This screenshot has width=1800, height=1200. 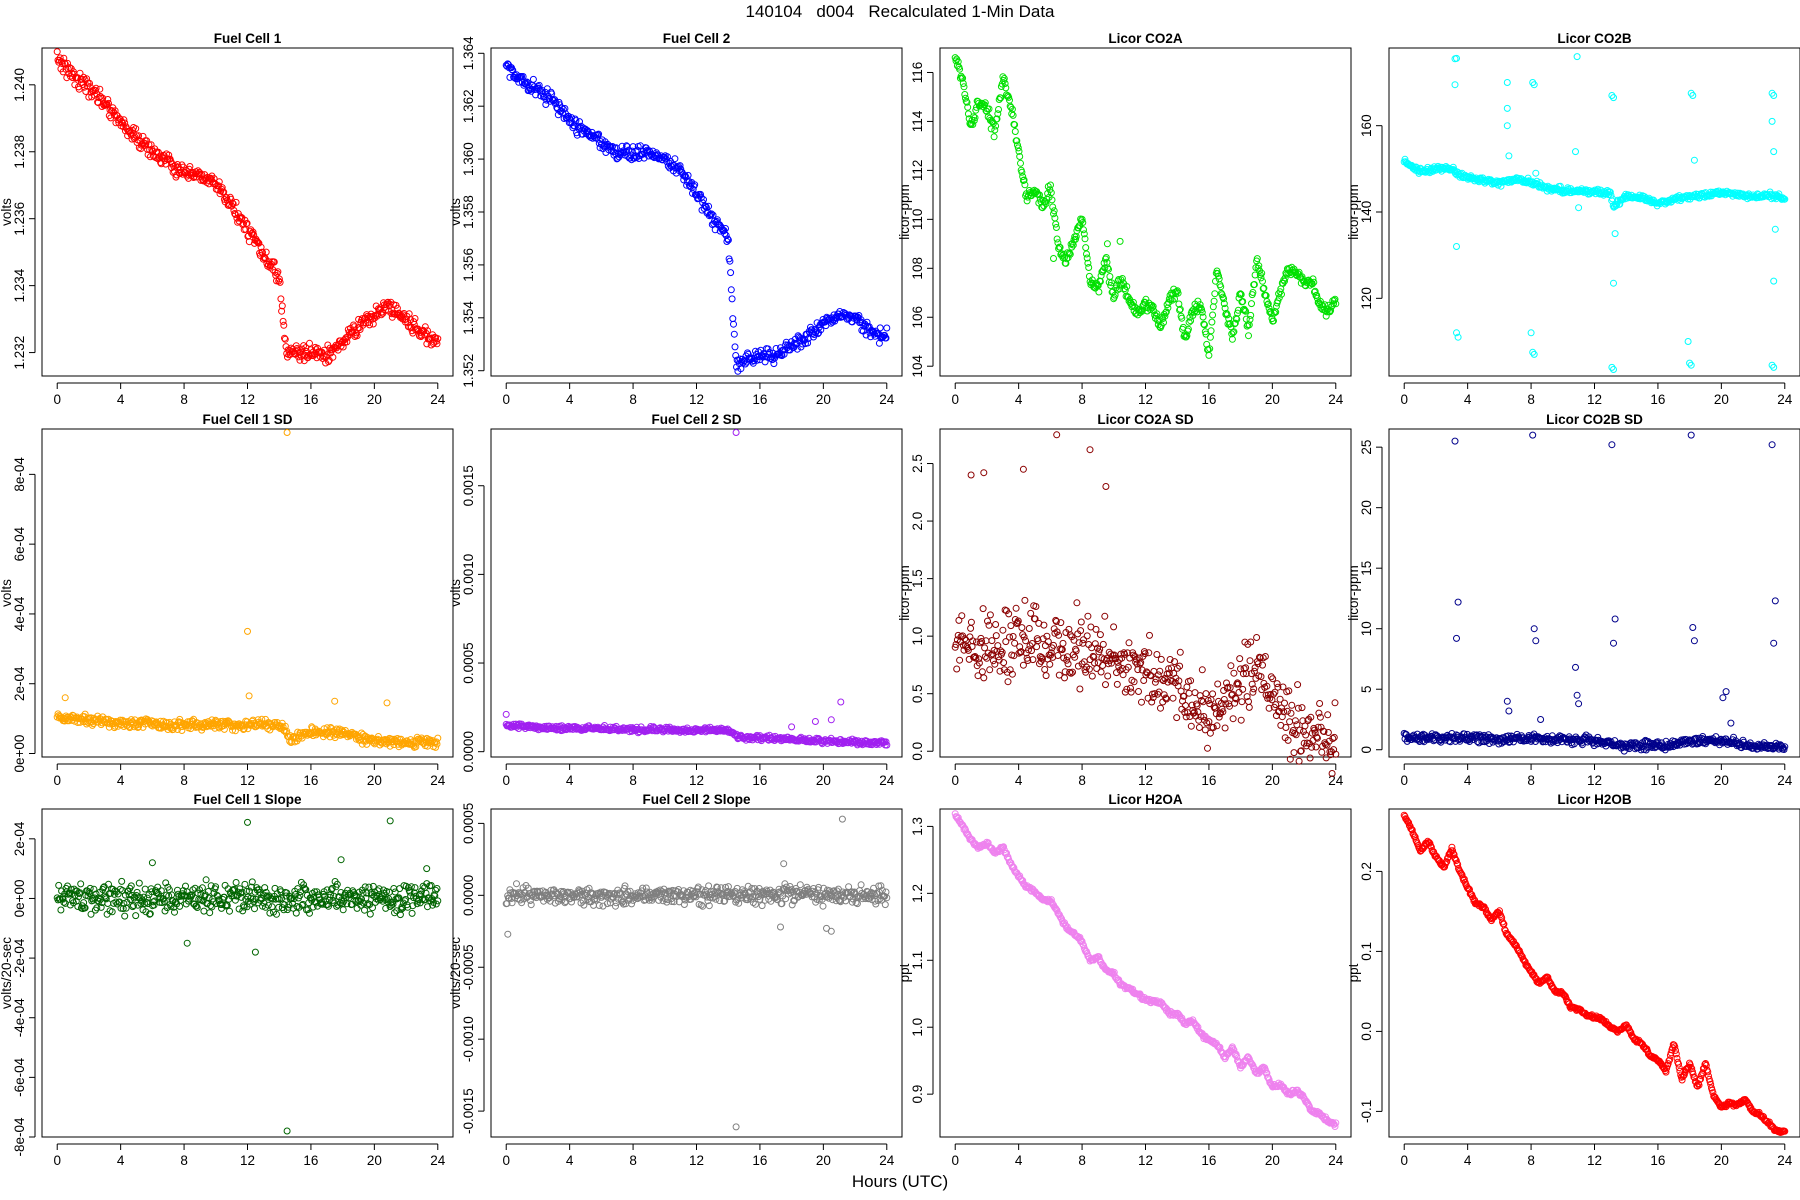 What do you see at coordinates (1594, 38) in the screenshot?
I see `panel-title: Licor CO2B` at bounding box center [1594, 38].